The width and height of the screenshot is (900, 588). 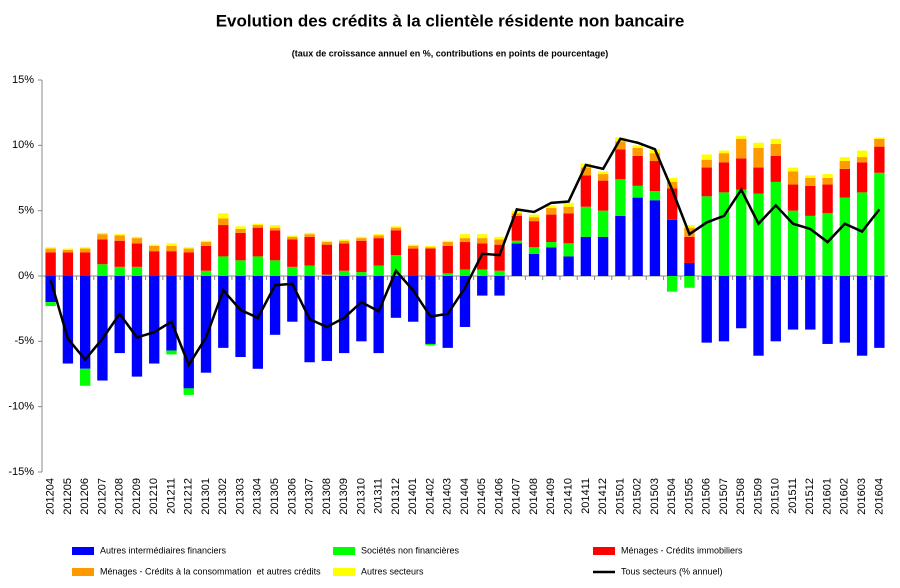 What do you see at coordinates (24, 341) in the screenshot?
I see `y-tick-label: -5%` at bounding box center [24, 341].